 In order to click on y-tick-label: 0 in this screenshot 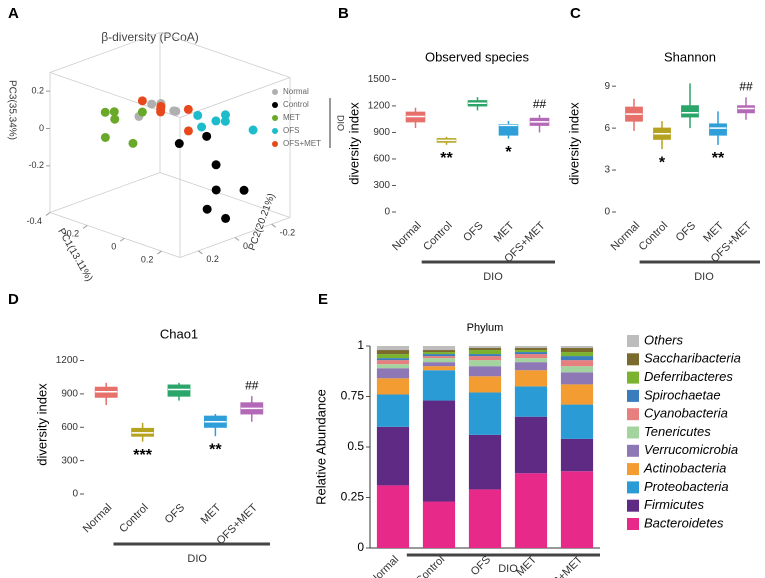, I will do `click(245, 246)`.